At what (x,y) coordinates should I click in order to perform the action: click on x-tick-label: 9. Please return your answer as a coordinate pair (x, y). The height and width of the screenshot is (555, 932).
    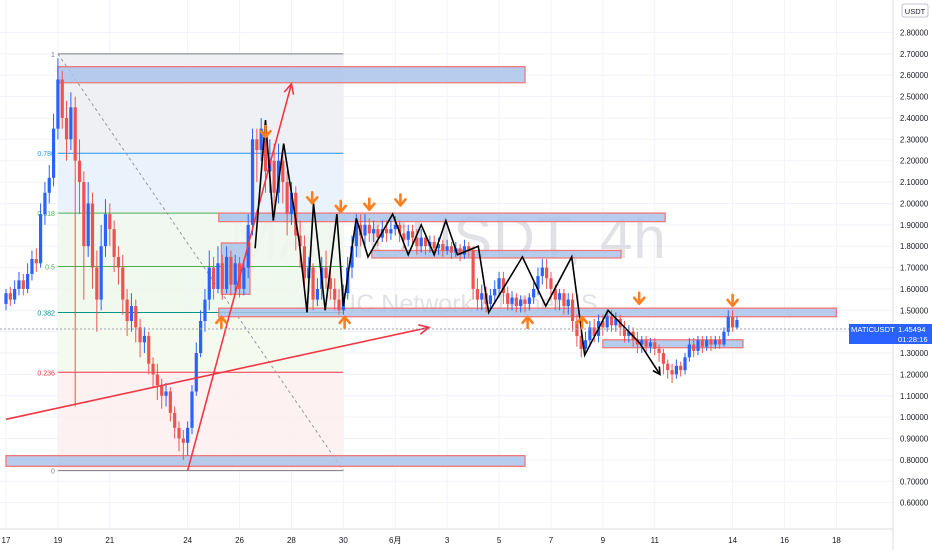
    Looking at the image, I should click on (603, 540).